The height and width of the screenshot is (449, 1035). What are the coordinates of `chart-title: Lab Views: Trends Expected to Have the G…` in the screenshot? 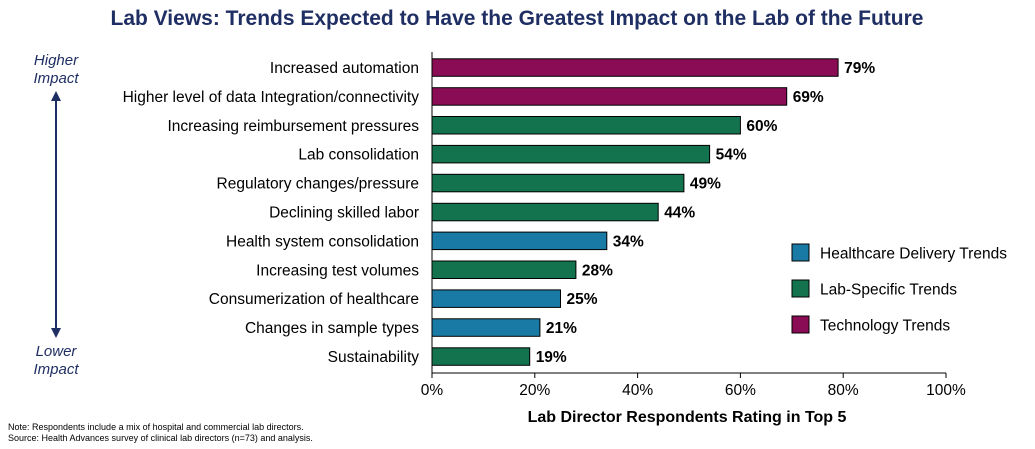 It's located at (517, 18).